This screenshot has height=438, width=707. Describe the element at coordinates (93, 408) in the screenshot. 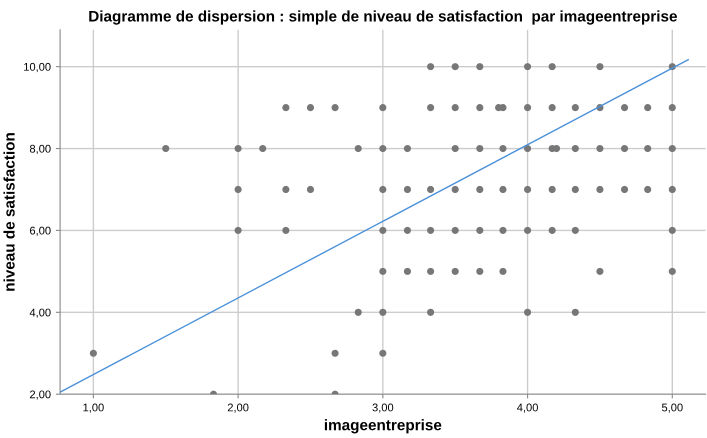

I see `x-tick-label: 1,00` at that location.